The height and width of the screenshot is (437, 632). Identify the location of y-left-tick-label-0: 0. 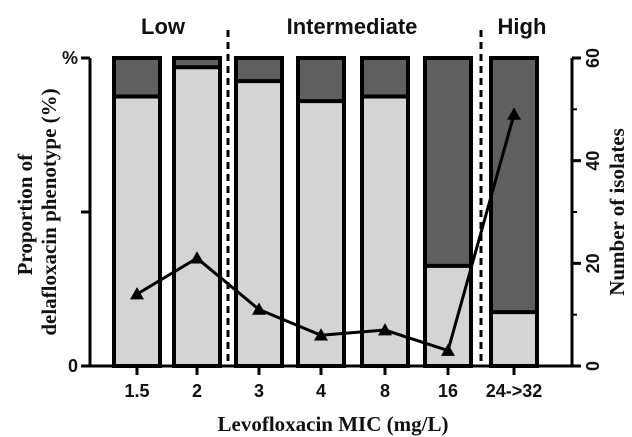
(73, 366).